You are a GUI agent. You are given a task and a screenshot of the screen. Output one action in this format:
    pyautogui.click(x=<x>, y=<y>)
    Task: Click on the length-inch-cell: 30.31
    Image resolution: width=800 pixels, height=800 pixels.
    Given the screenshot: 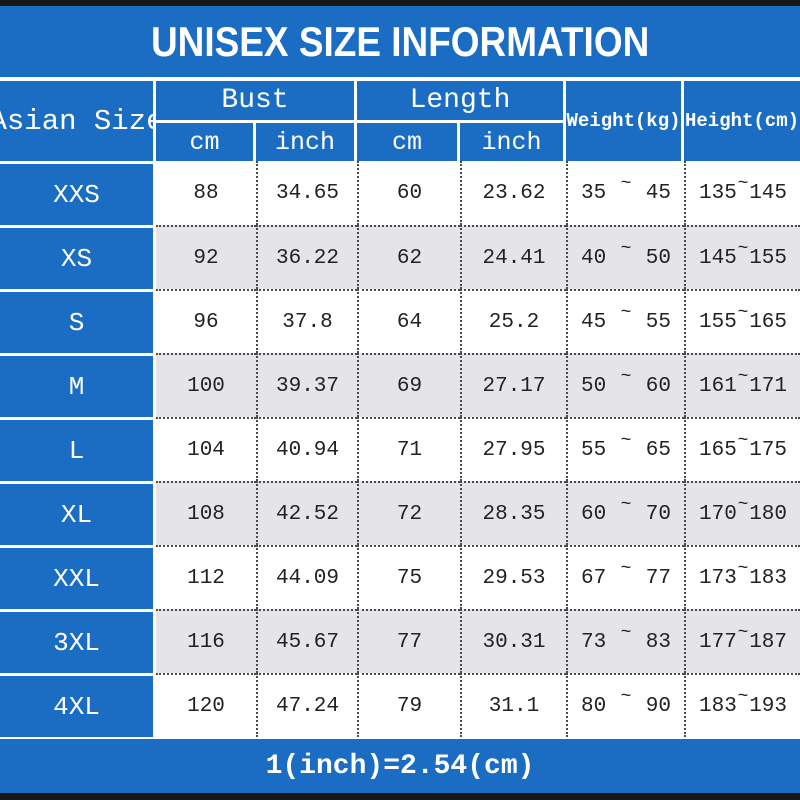 What is the action you would take?
    pyautogui.click(x=513, y=641)
    